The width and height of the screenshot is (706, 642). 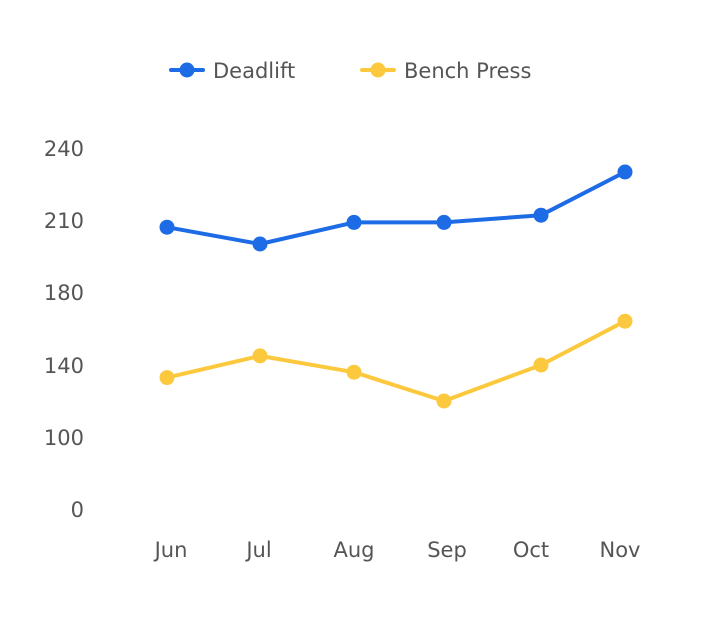 What do you see at coordinates (64, 329) in the screenshot?
I see `y-axis: 0 100 140 180 210 240` at bounding box center [64, 329].